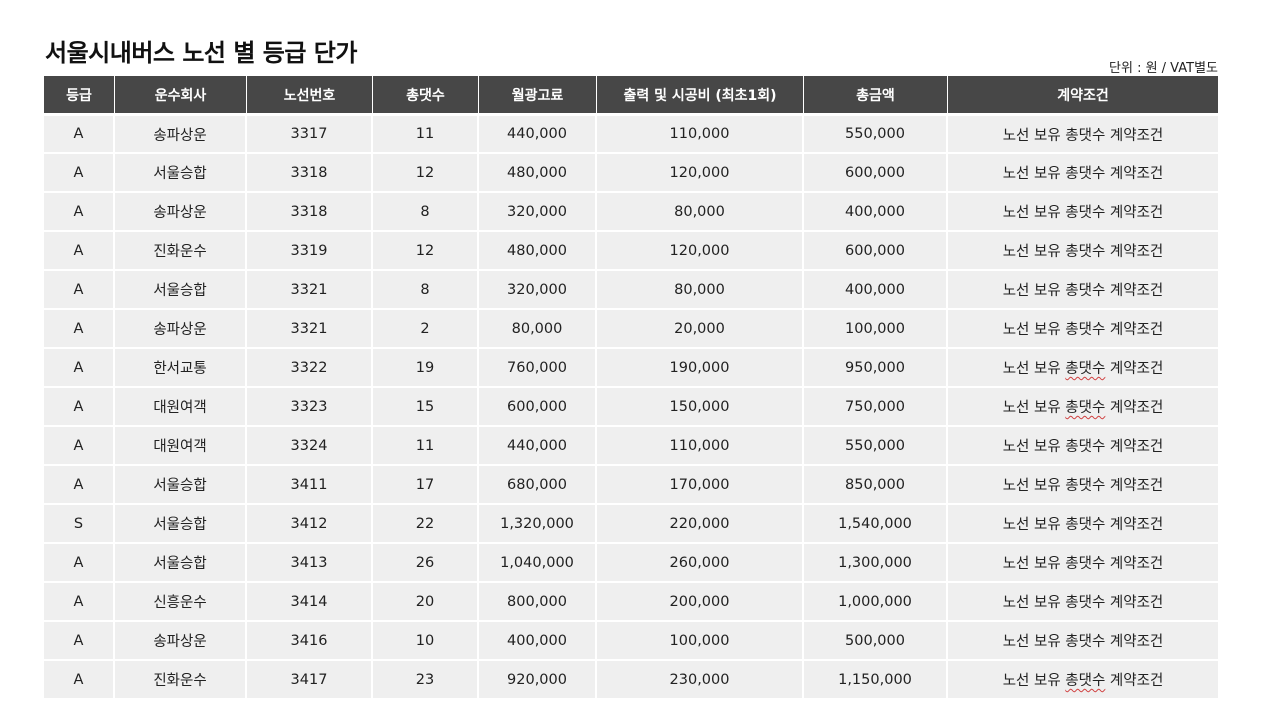  Describe the element at coordinates (700, 327) in the screenshot. I see `cell-production-fee: 20,000` at that location.